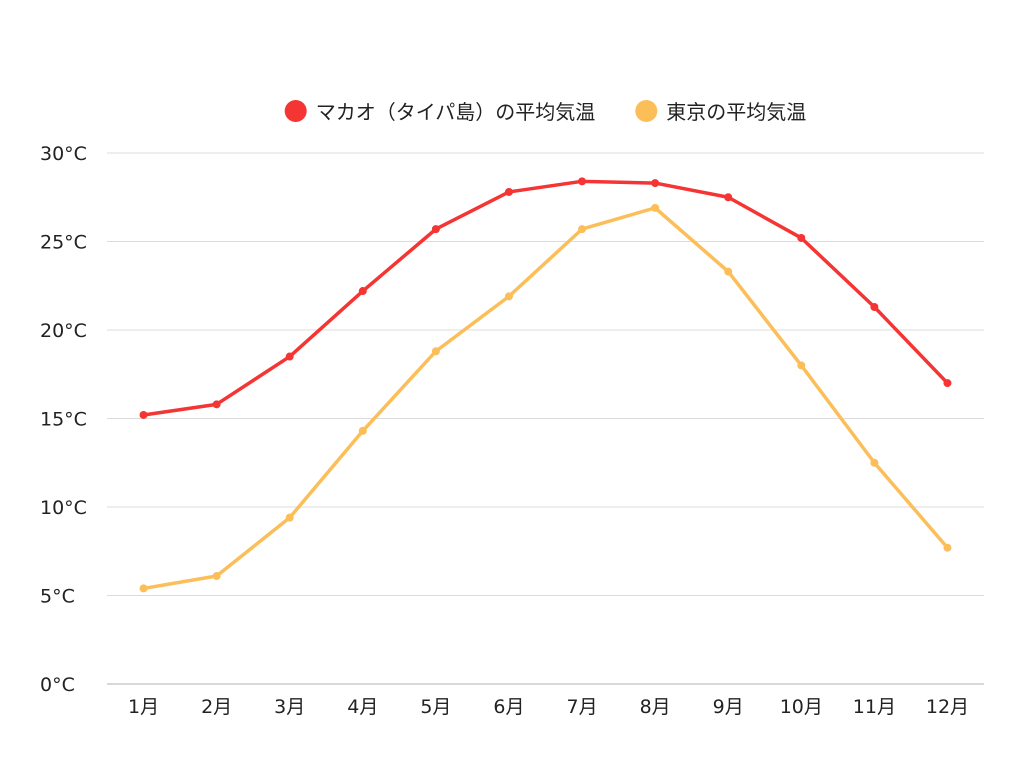  What do you see at coordinates (57, 685) in the screenshot?
I see `y-tick-label: 0°C` at bounding box center [57, 685].